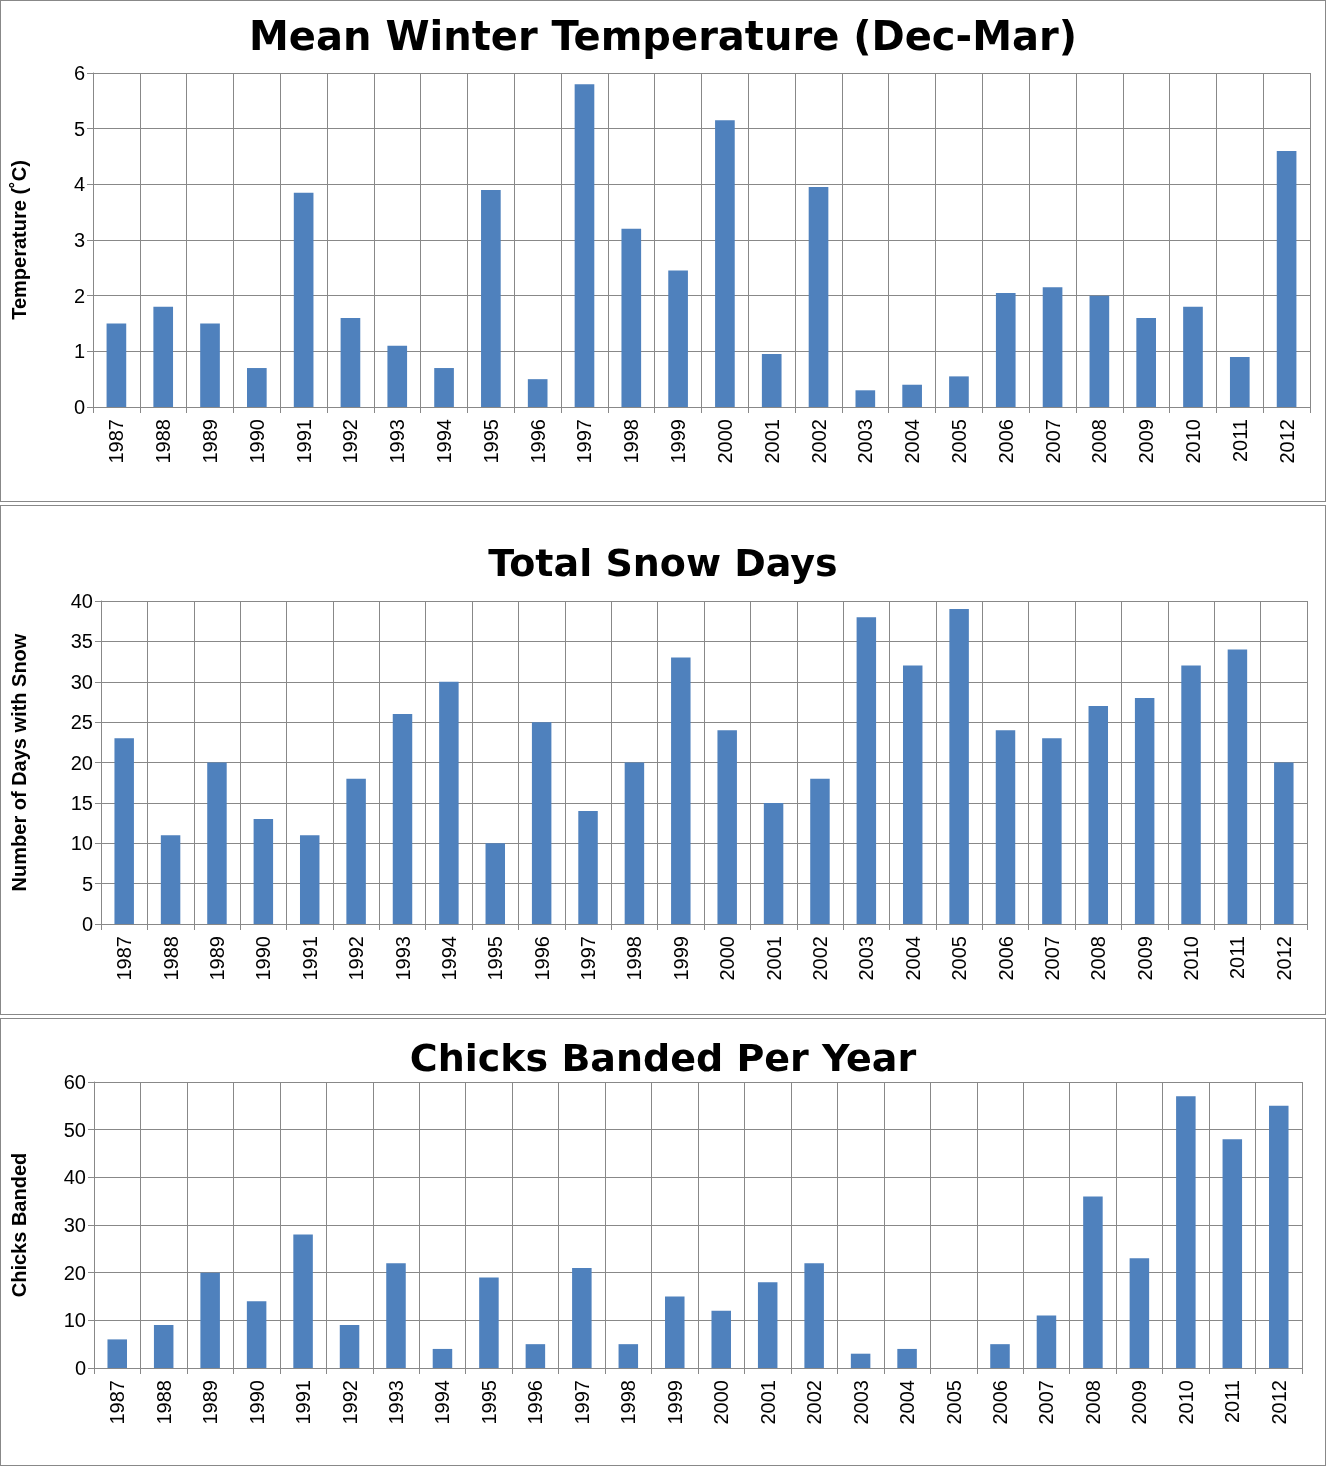  I want to click on x-tick-label: 1990, so click(256, 441).